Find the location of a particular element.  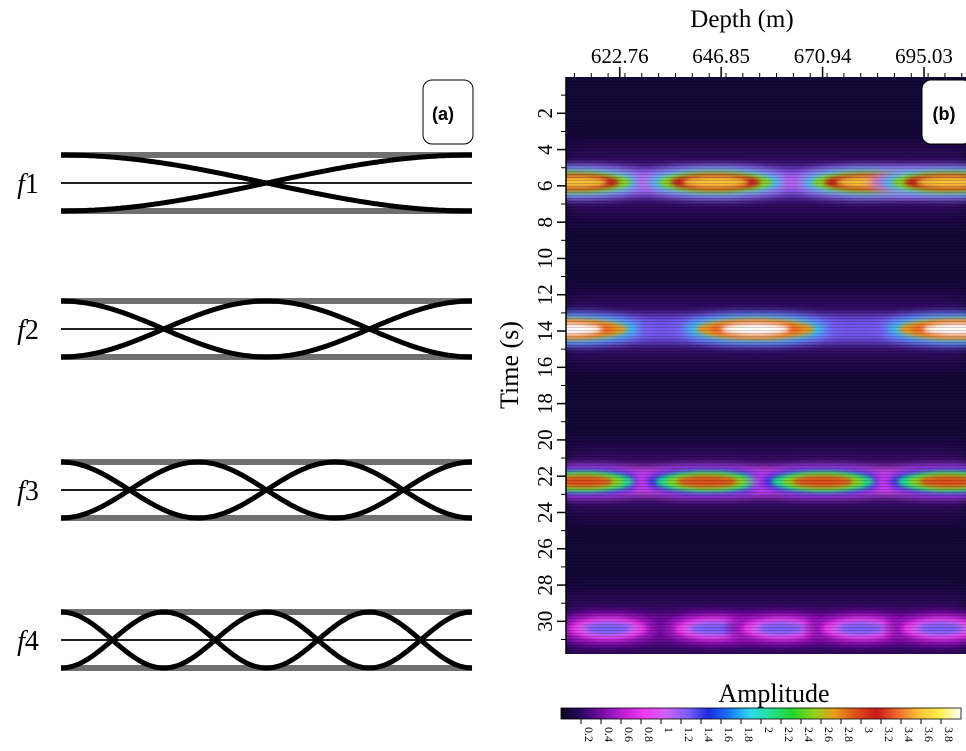

colorbar-tick-label: 1 is located at coordinates (669, 730).